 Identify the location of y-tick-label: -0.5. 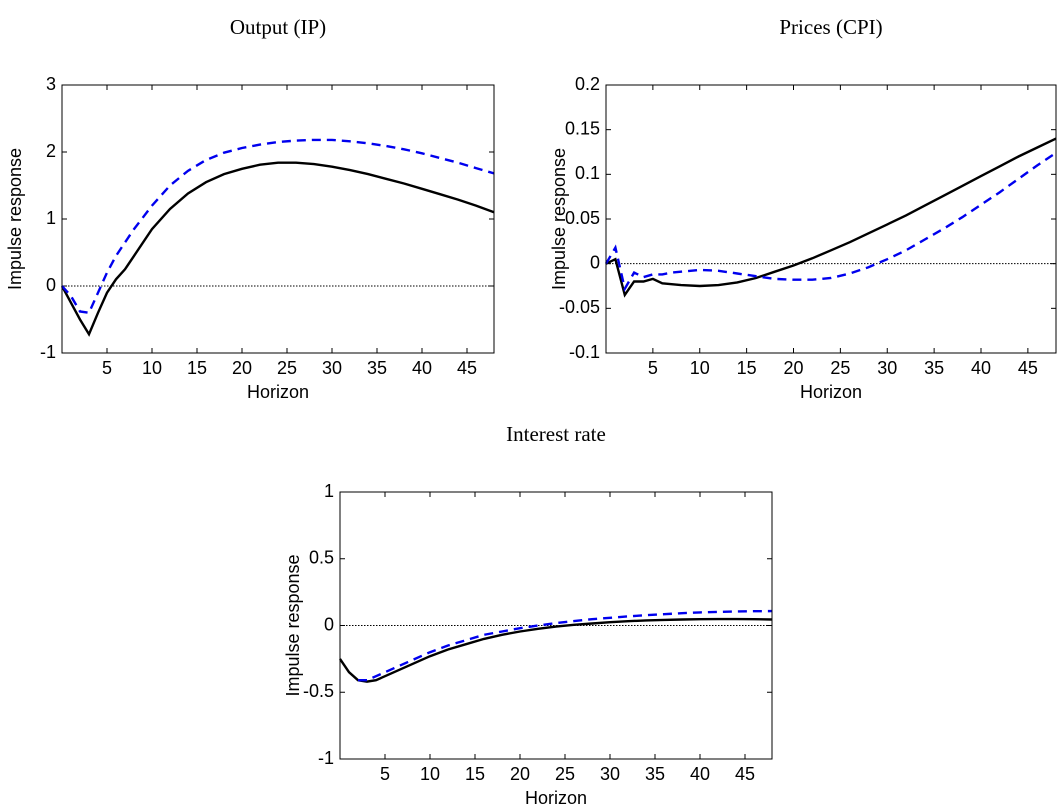
(318, 691).